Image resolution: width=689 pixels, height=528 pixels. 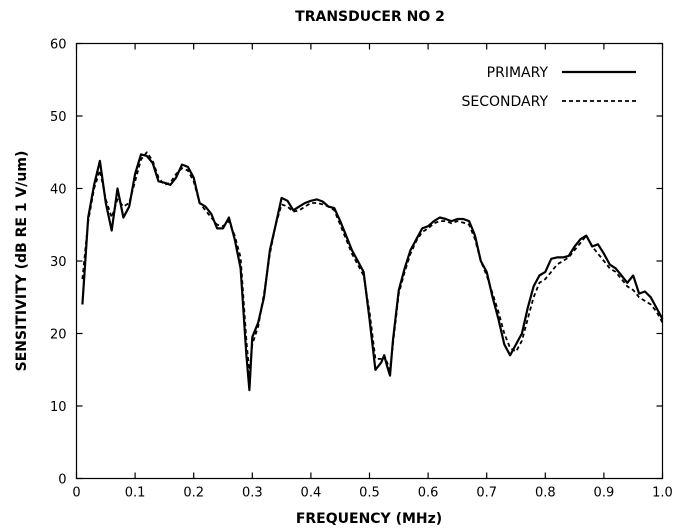 I want to click on x-axis-label: FREQUENCY (MHz), so click(x=369, y=519).